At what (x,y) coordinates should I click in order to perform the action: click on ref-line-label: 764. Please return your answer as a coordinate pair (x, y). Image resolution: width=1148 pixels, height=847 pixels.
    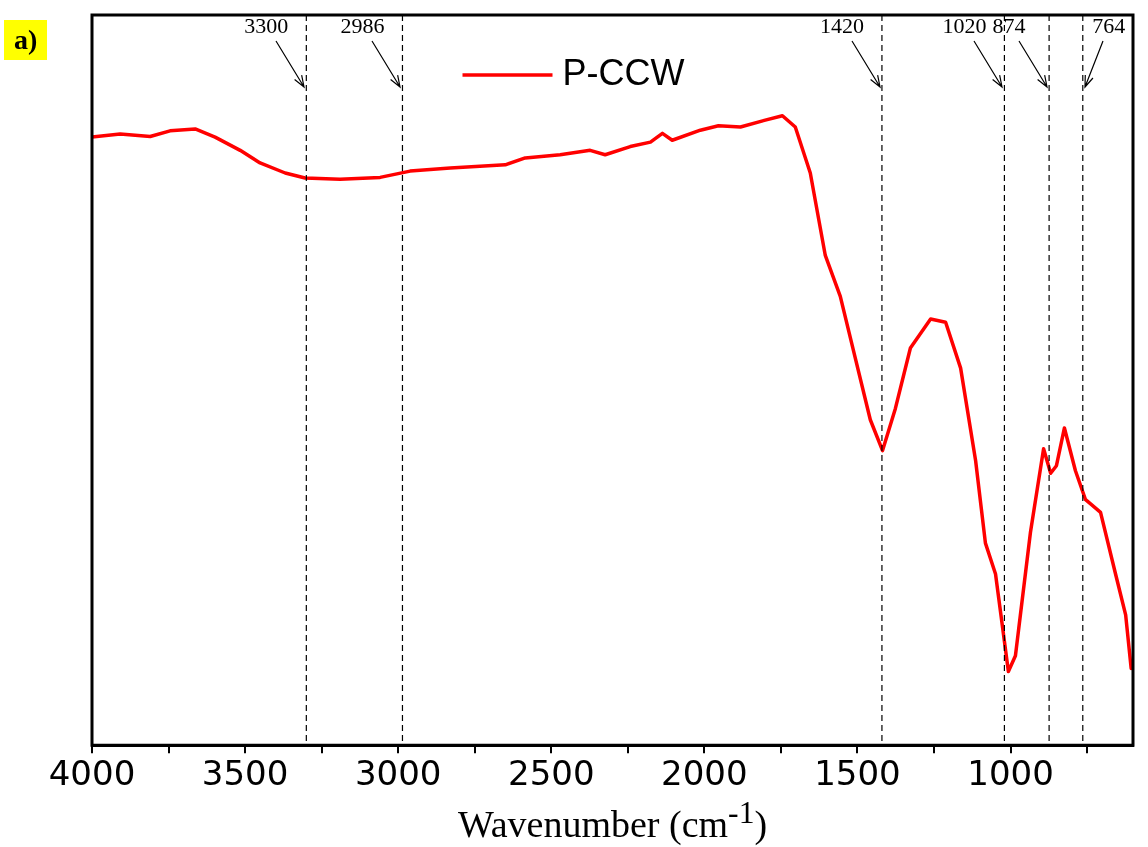
    Looking at the image, I should click on (1109, 25).